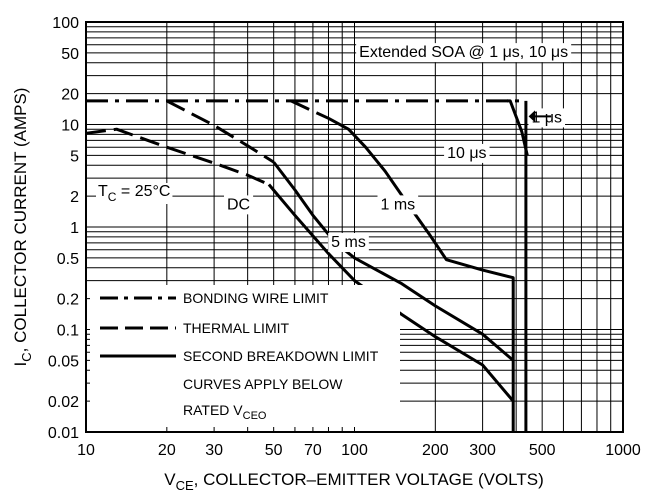  What do you see at coordinates (86, 450) in the screenshot?
I see `x-tick-label: 10` at bounding box center [86, 450].